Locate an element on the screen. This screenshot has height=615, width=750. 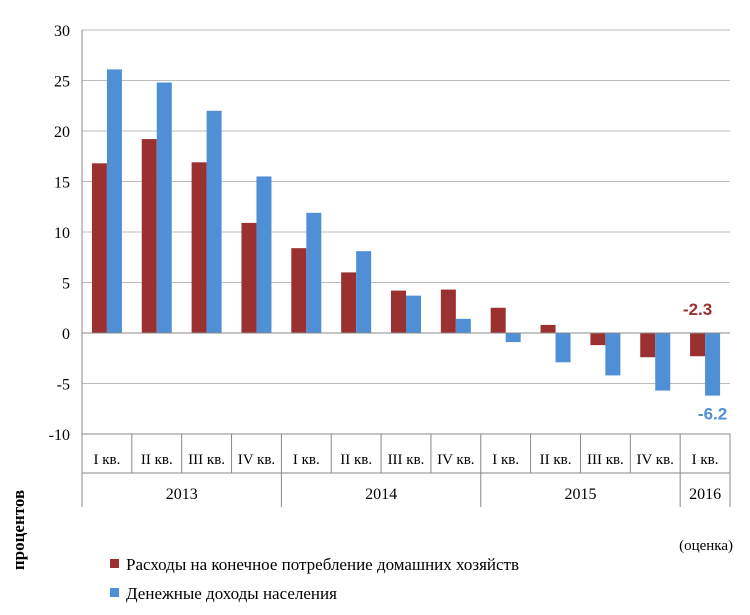
data-labels: -2.3 -6.2 is located at coordinates (705, 362).